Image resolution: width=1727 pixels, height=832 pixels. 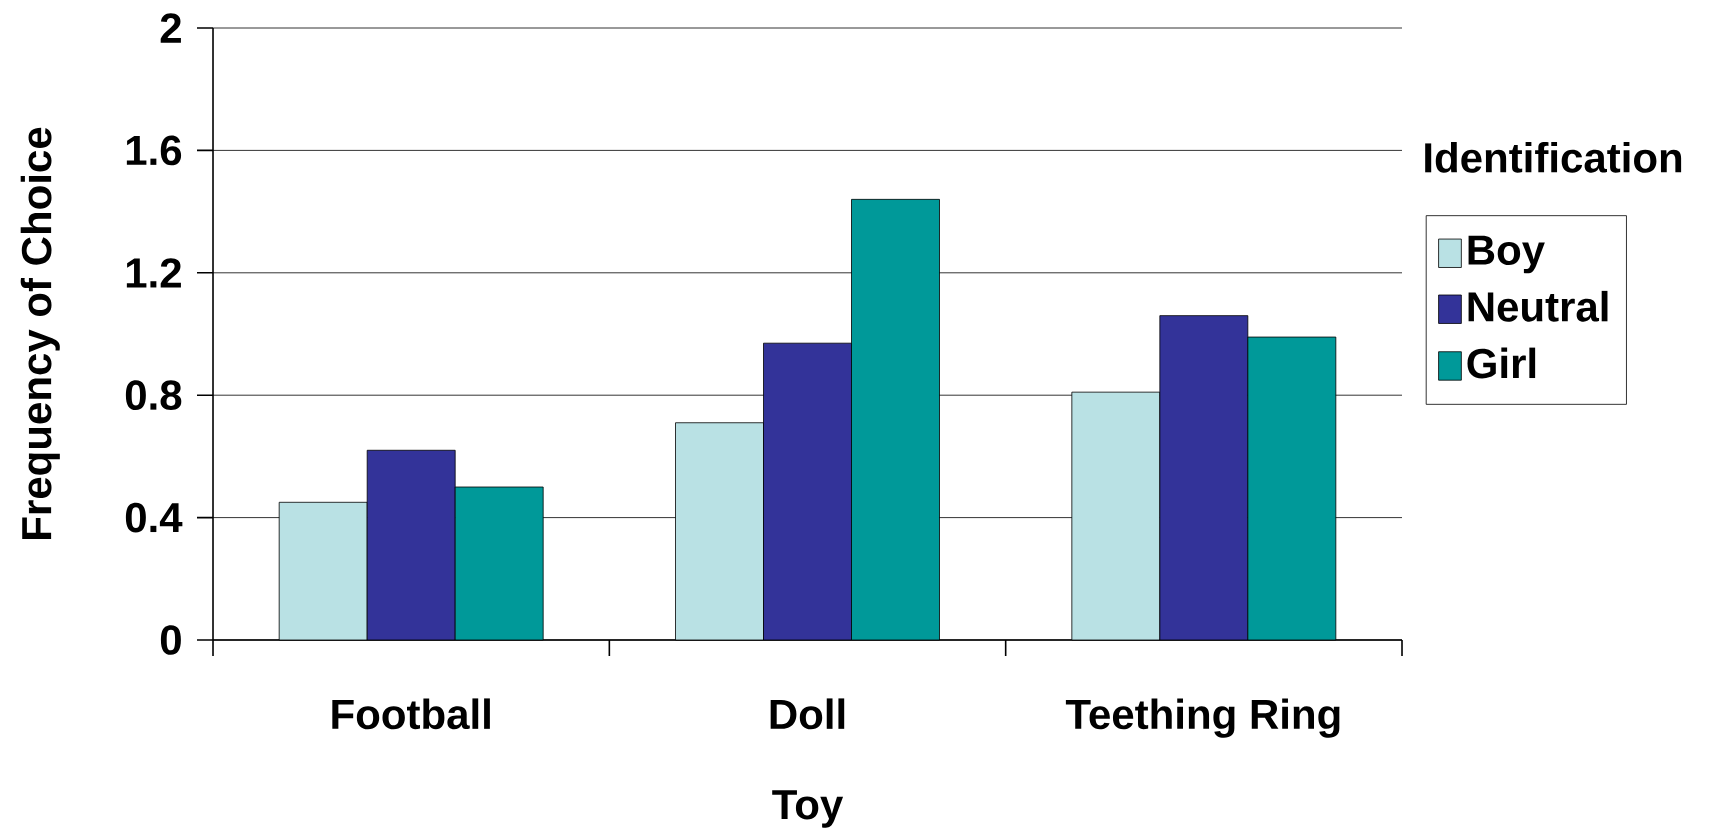 I want to click on y-tick-label: 1.6, so click(x=154, y=150).